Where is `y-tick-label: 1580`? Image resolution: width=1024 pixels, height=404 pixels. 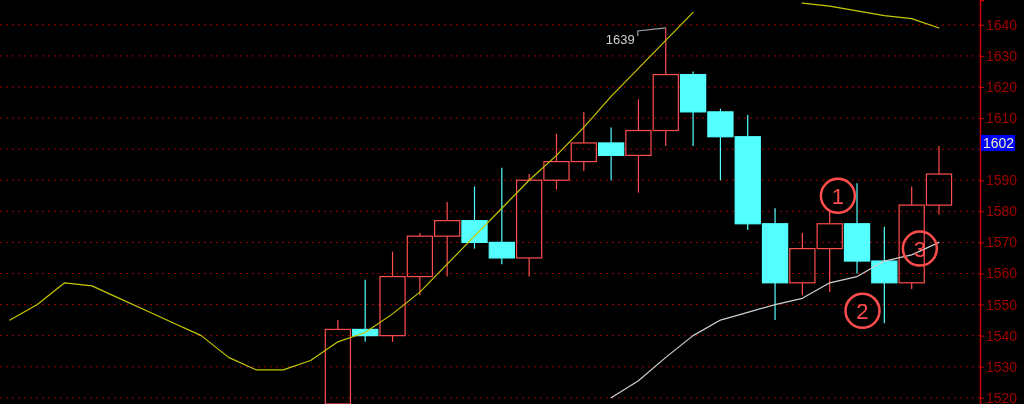 y-tick-label: 1580 is located at coordinates (1002, 211).